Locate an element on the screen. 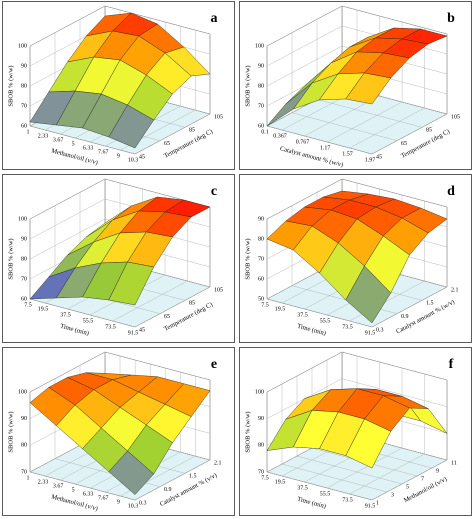 The height and width of the screenshot is (519, 474). y-tick-label: 7 is located at coordinates (422, 479).